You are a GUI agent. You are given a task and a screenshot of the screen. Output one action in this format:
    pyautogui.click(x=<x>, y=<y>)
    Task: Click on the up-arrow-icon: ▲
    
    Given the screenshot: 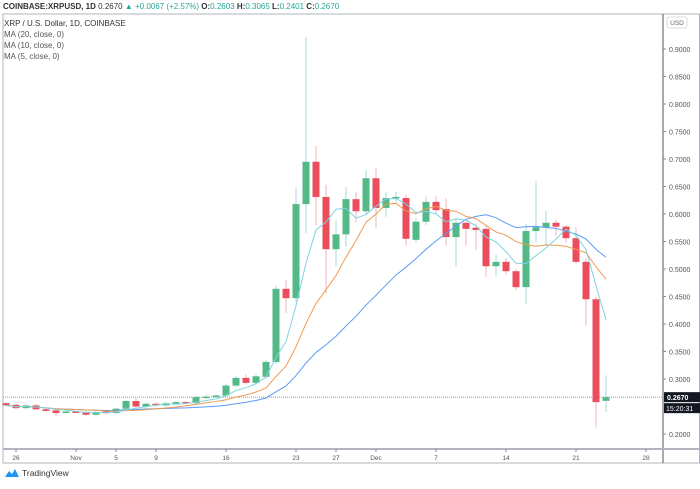 What is the action you would take?
    pyautogui.click(x=128, y=6)
    